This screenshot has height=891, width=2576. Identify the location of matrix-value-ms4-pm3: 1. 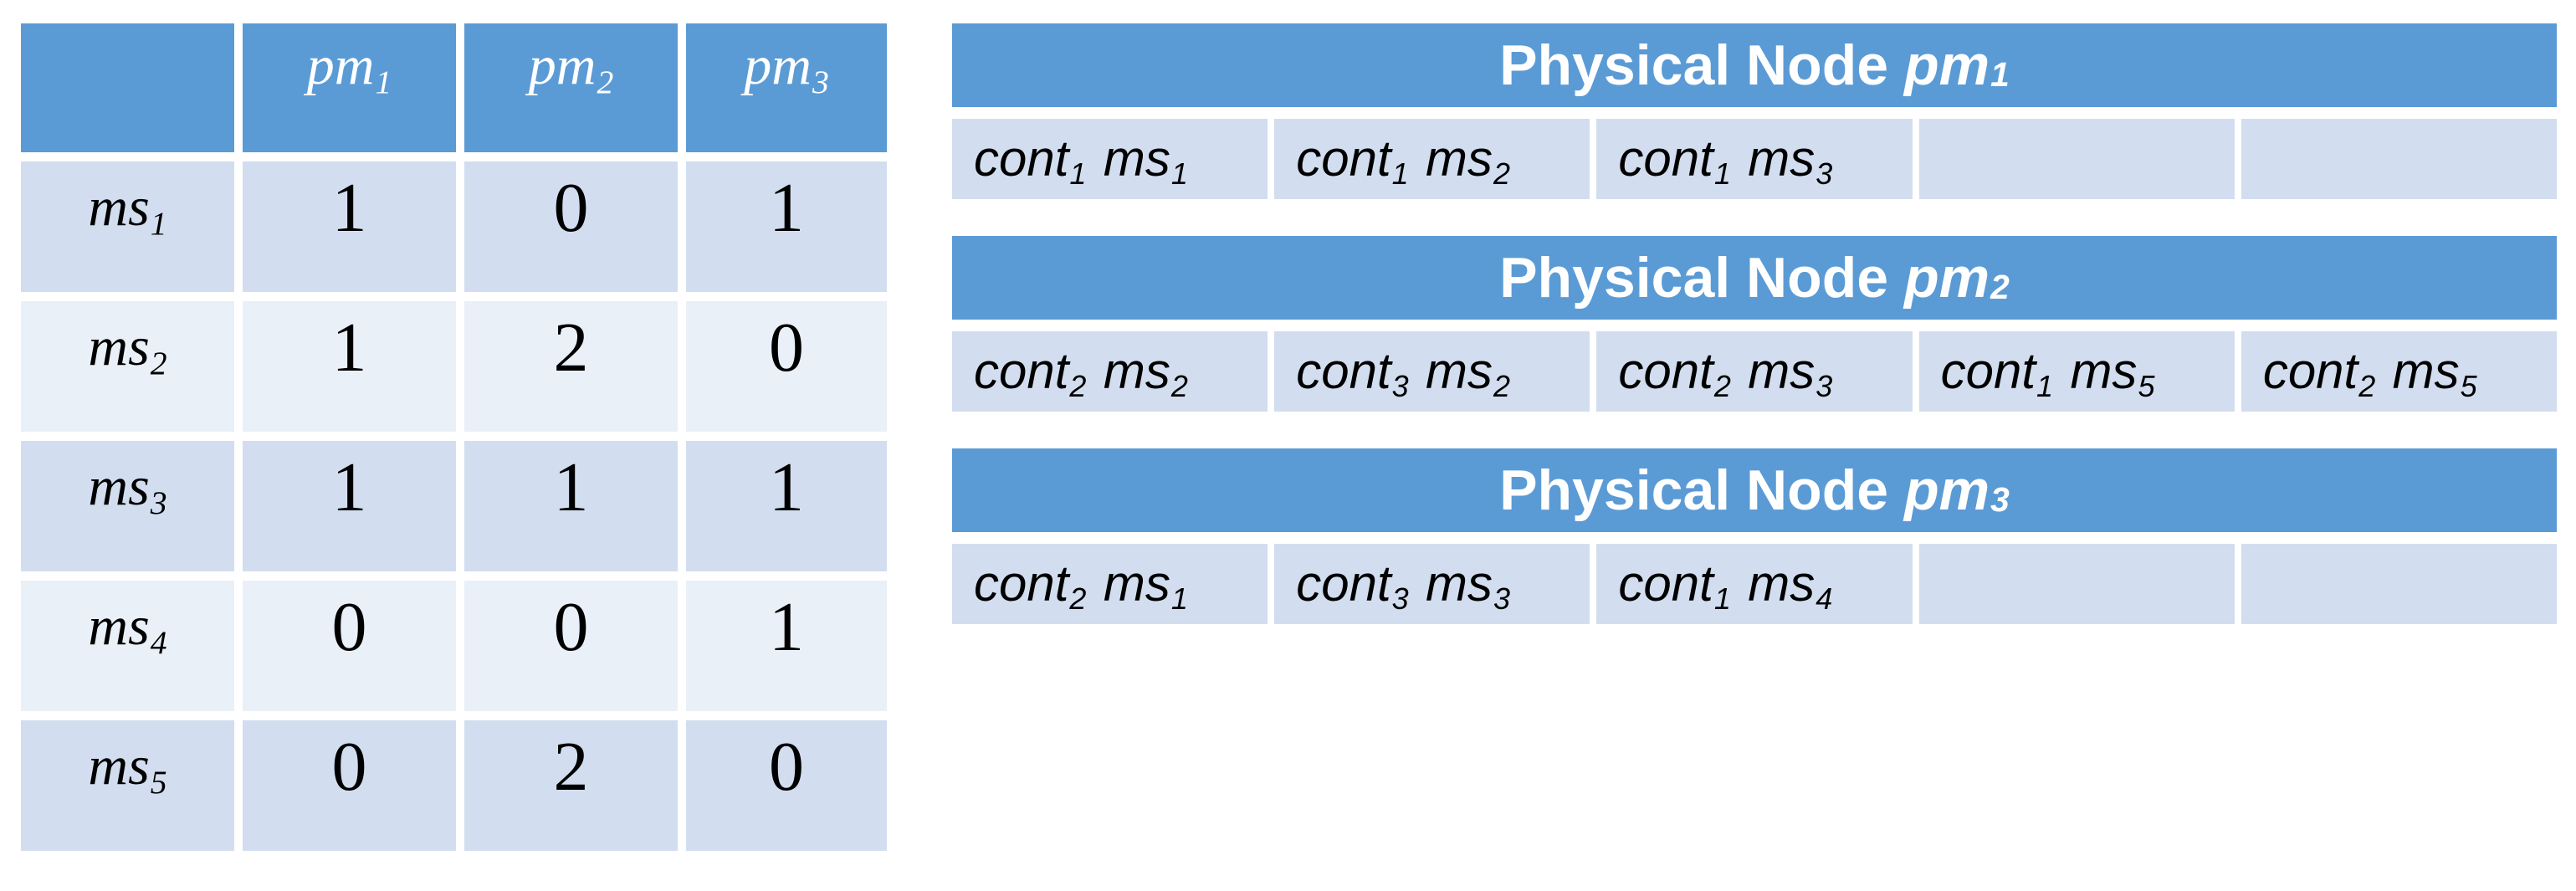
(787, 646).